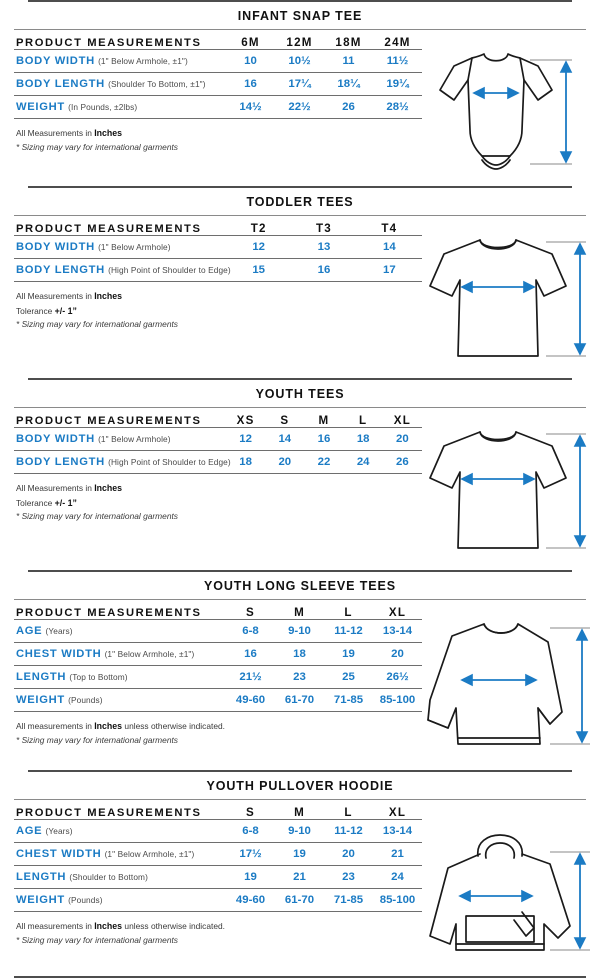 The width and height of the screenshot is (600, 978). I want to click on measurement-value: 10, so click(250, 61).